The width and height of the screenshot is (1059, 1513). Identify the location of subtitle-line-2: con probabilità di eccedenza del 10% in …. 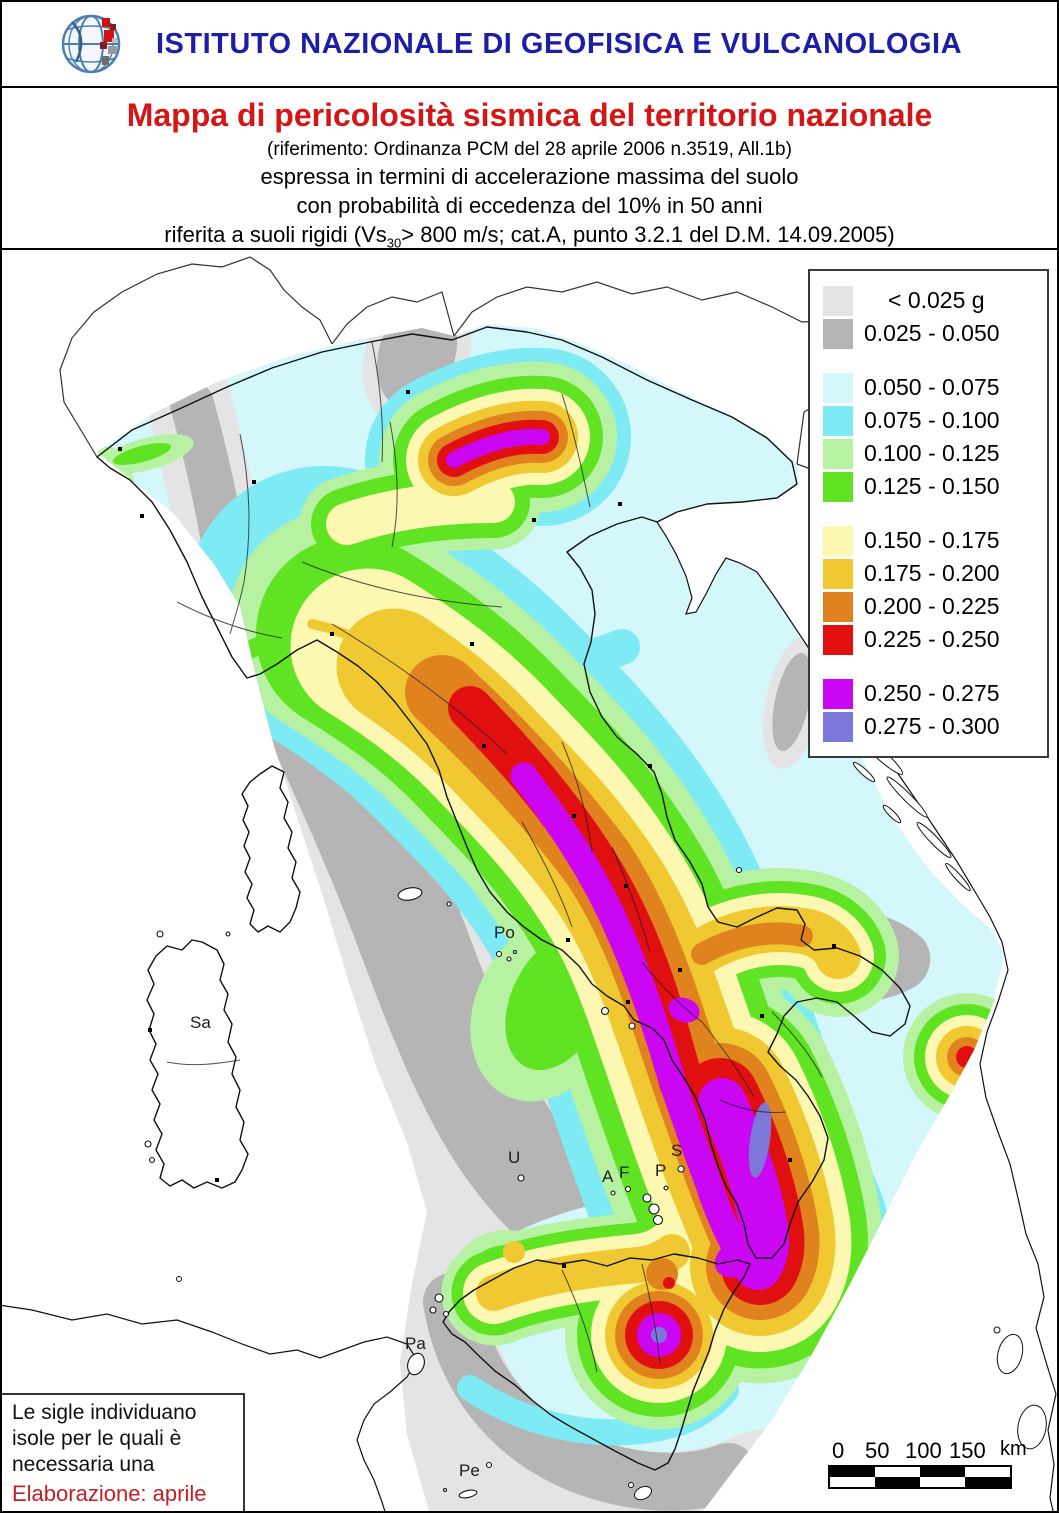
(529, 205).